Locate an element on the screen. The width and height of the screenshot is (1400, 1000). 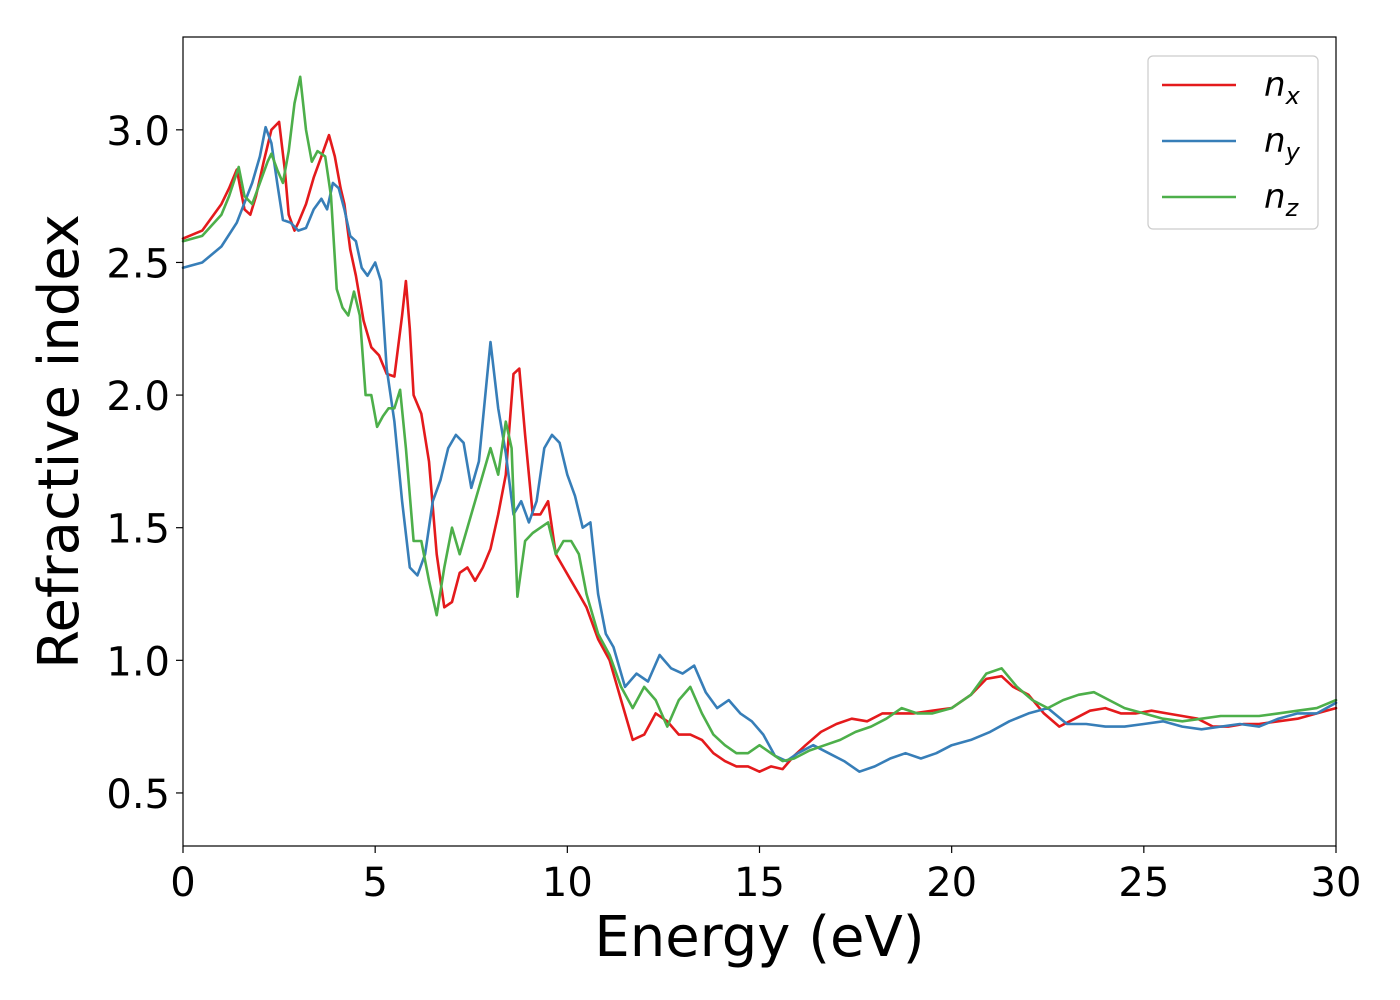
y-tick-label: 0.5 is located at coordinates (138, 795).